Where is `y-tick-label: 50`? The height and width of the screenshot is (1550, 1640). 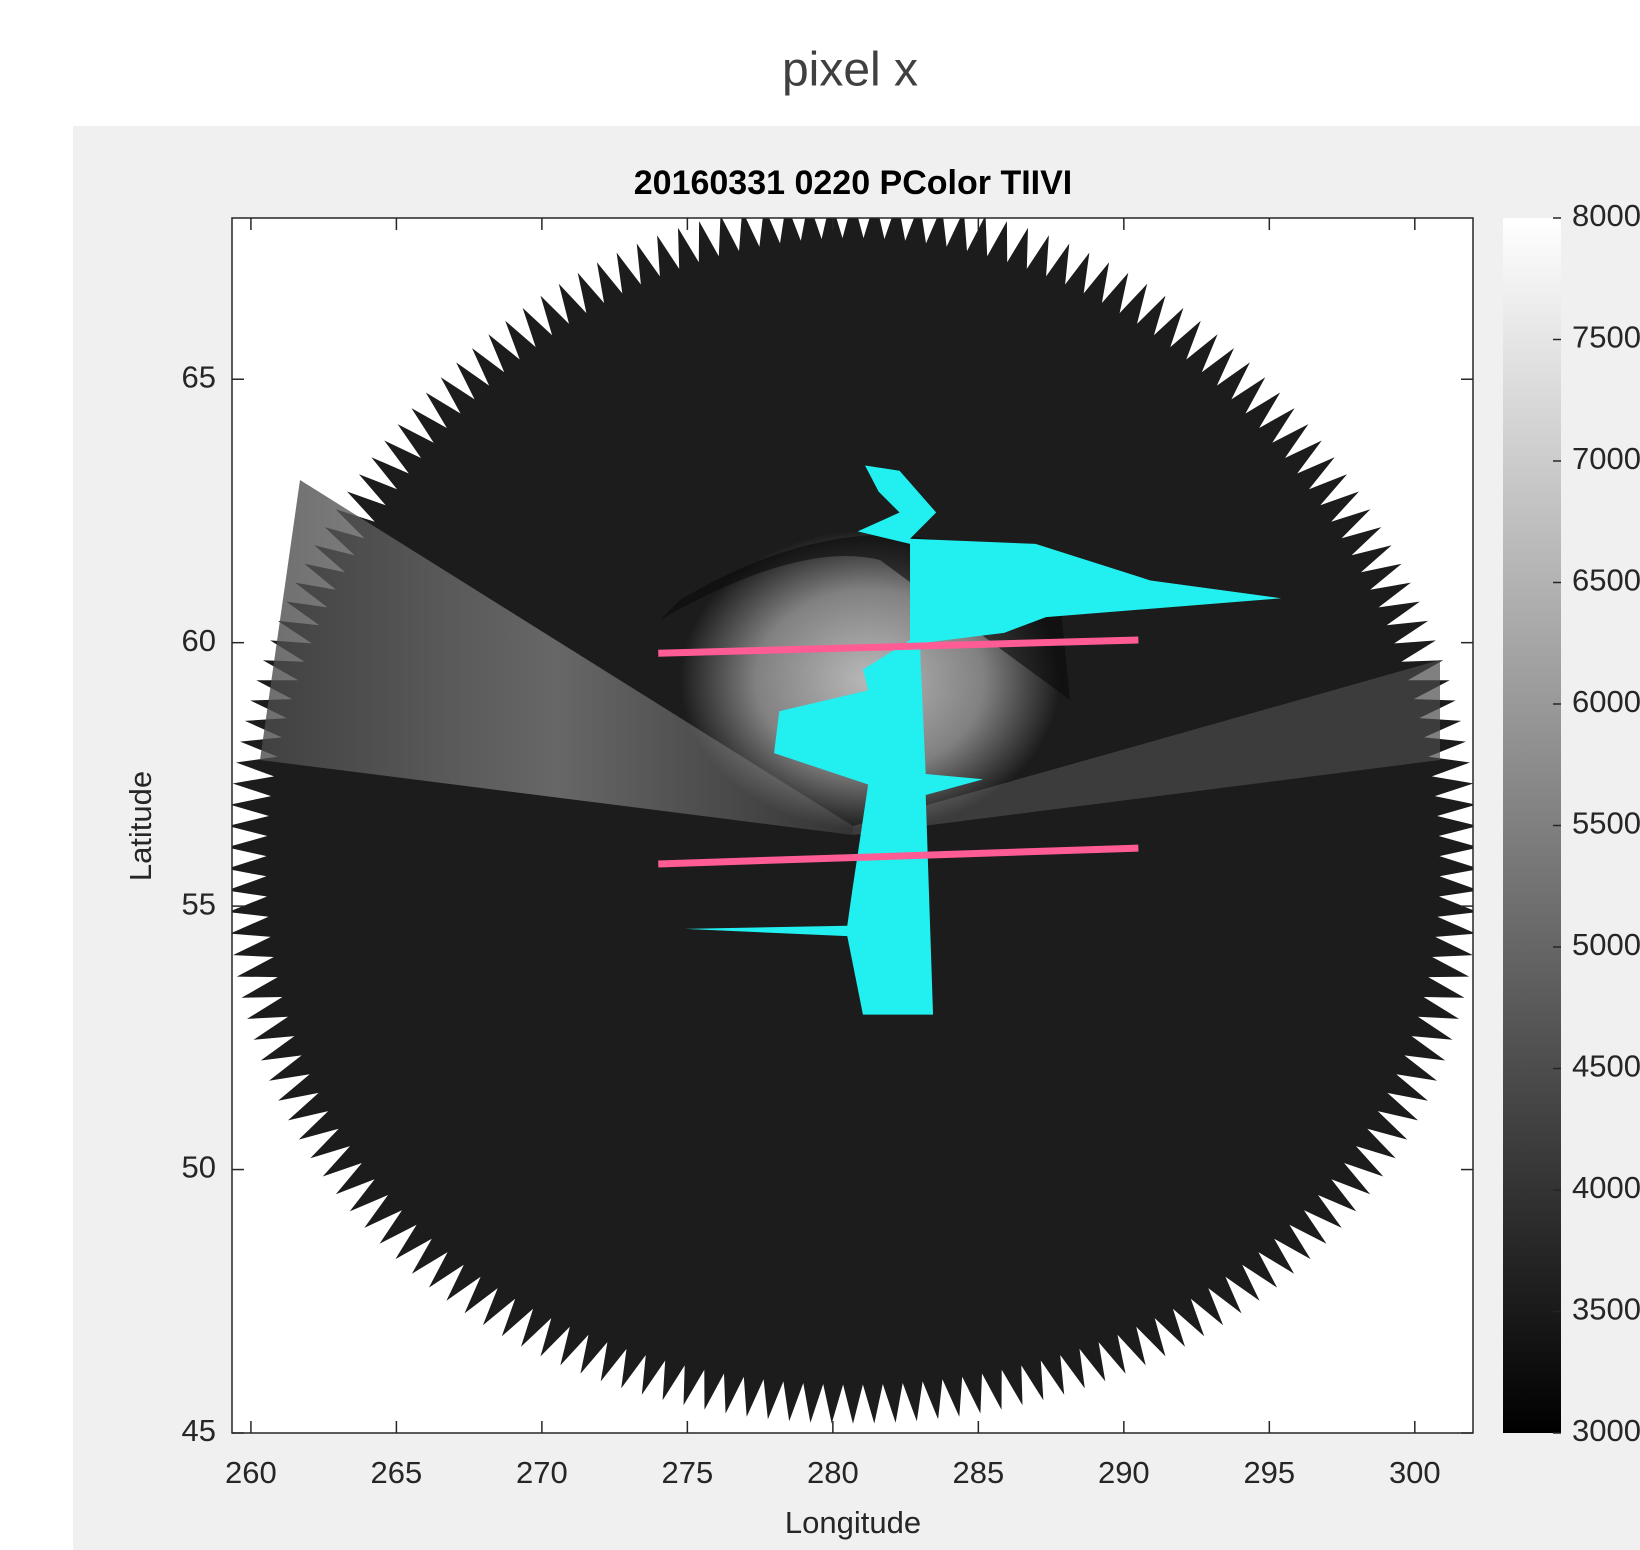 y-tick-label: 50 is located at coordinates (199, 1167).